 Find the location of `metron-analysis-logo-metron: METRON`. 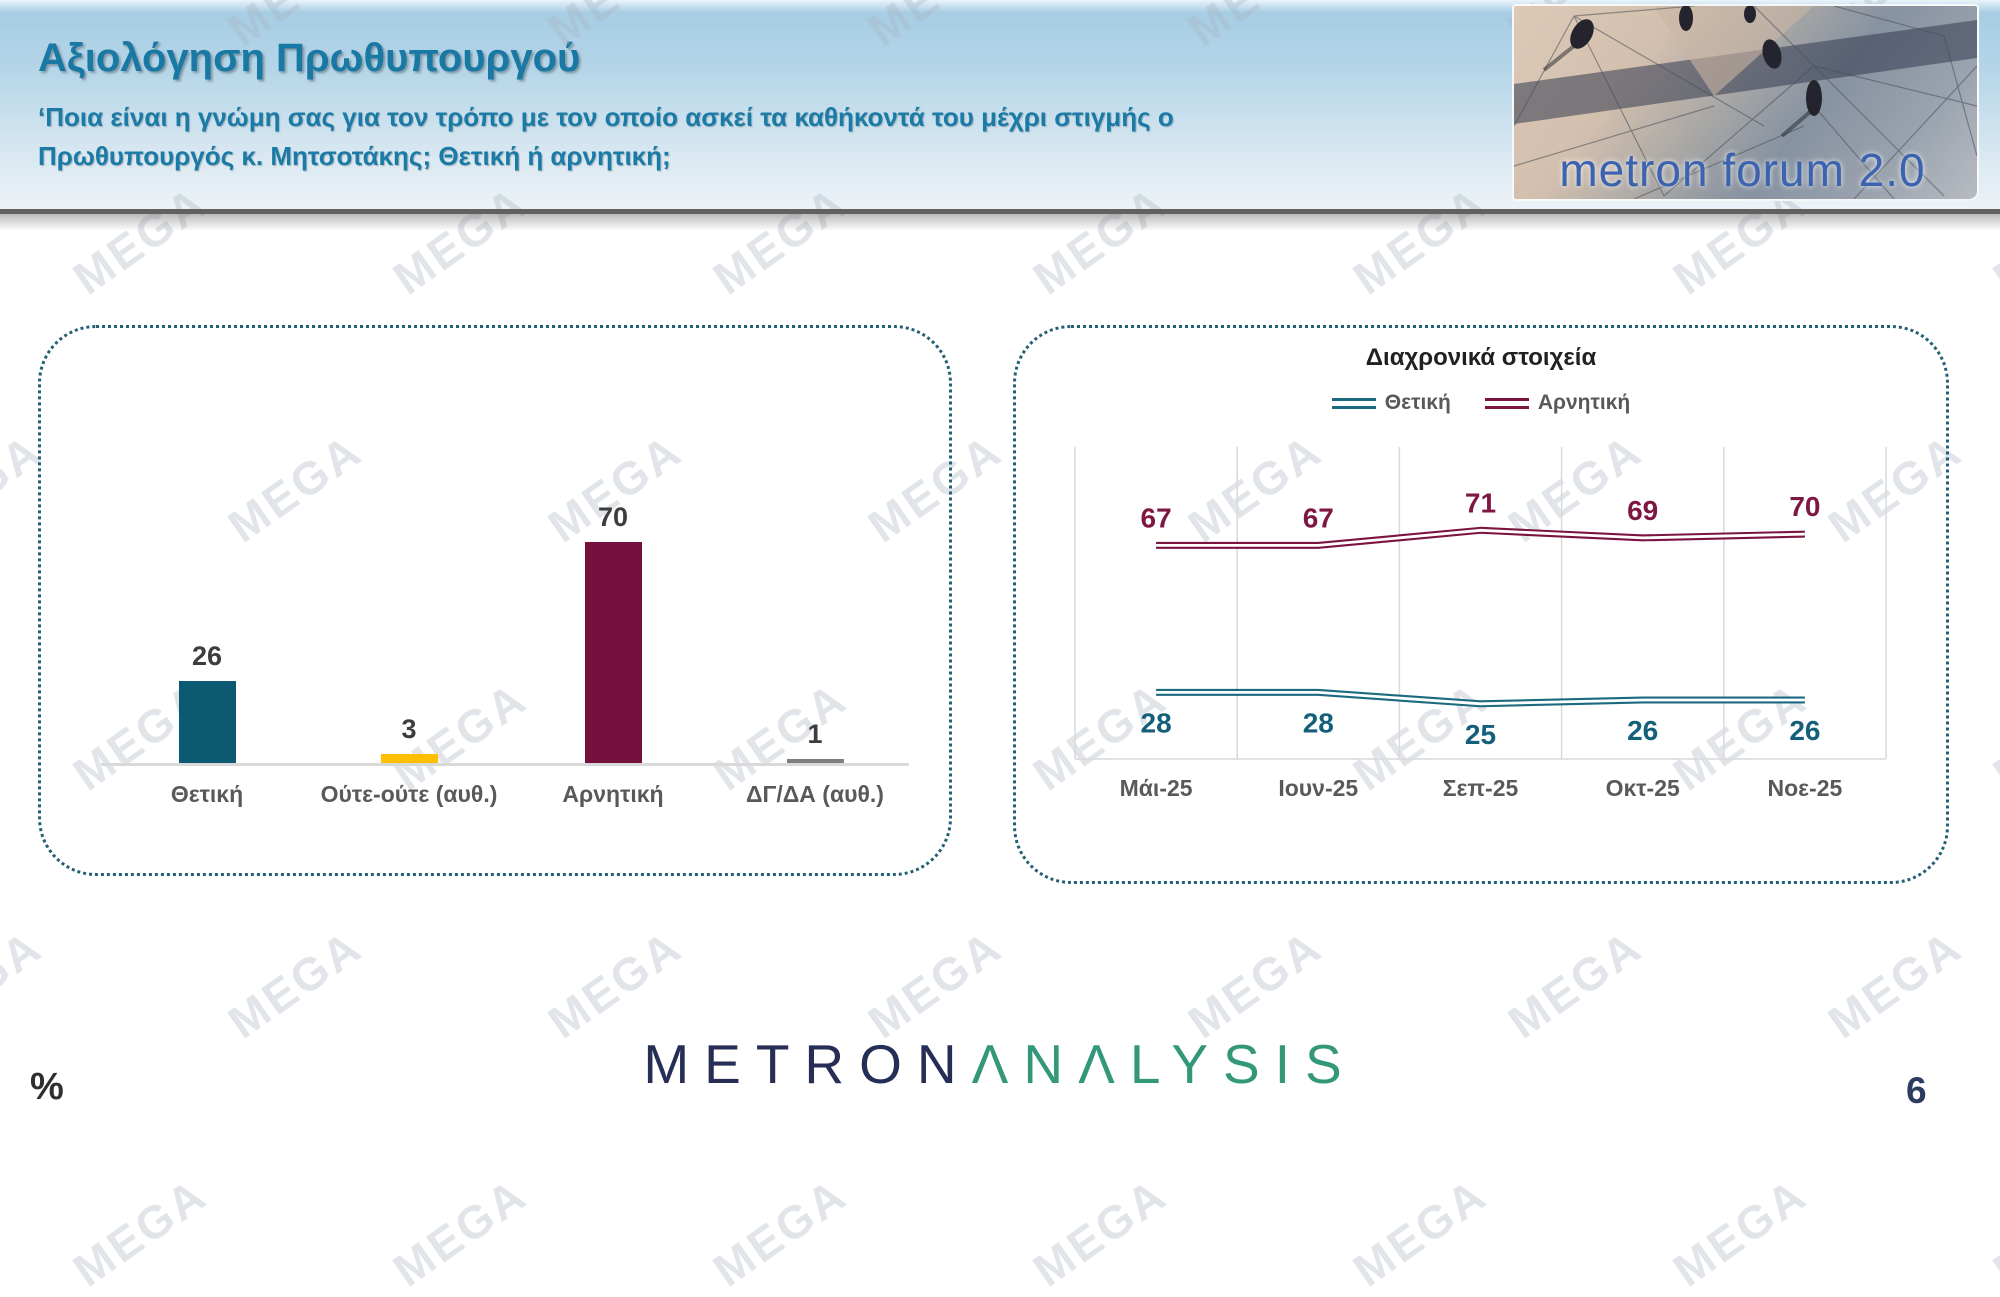

metron-analysis-logo-metron: METRON is located at coordinates (807, 1064).